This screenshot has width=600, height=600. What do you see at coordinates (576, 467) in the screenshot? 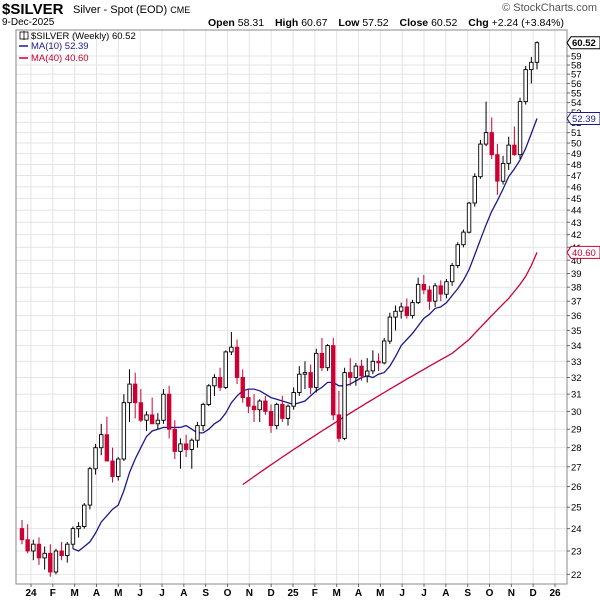
I see `y-tick-label: 27` at bounding box center [576, 467].